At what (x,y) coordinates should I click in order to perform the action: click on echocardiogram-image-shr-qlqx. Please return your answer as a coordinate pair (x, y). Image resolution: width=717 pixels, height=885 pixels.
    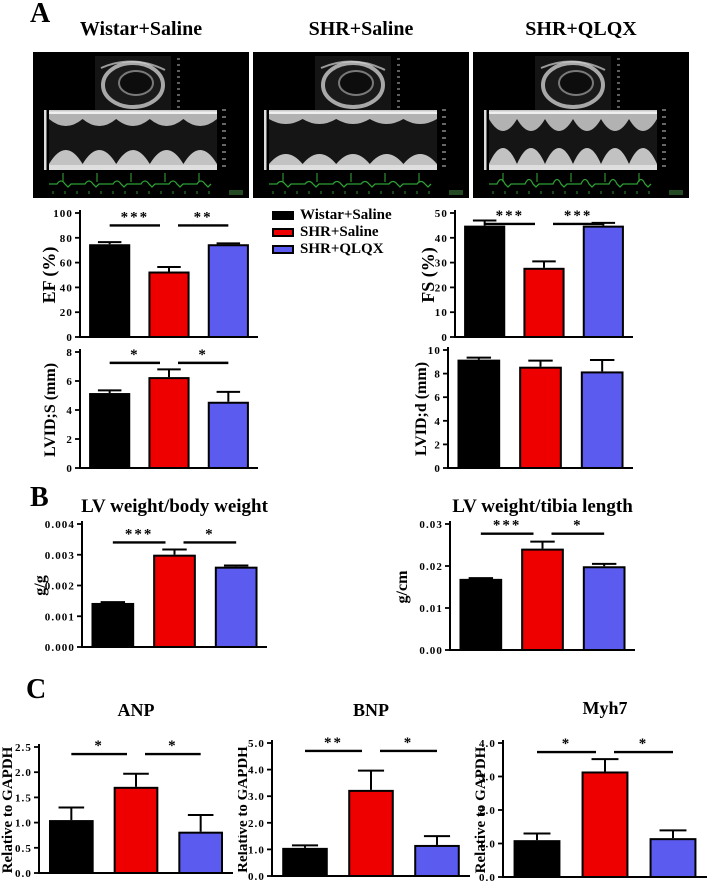
    Looking at the image, I should click on (581, 125).